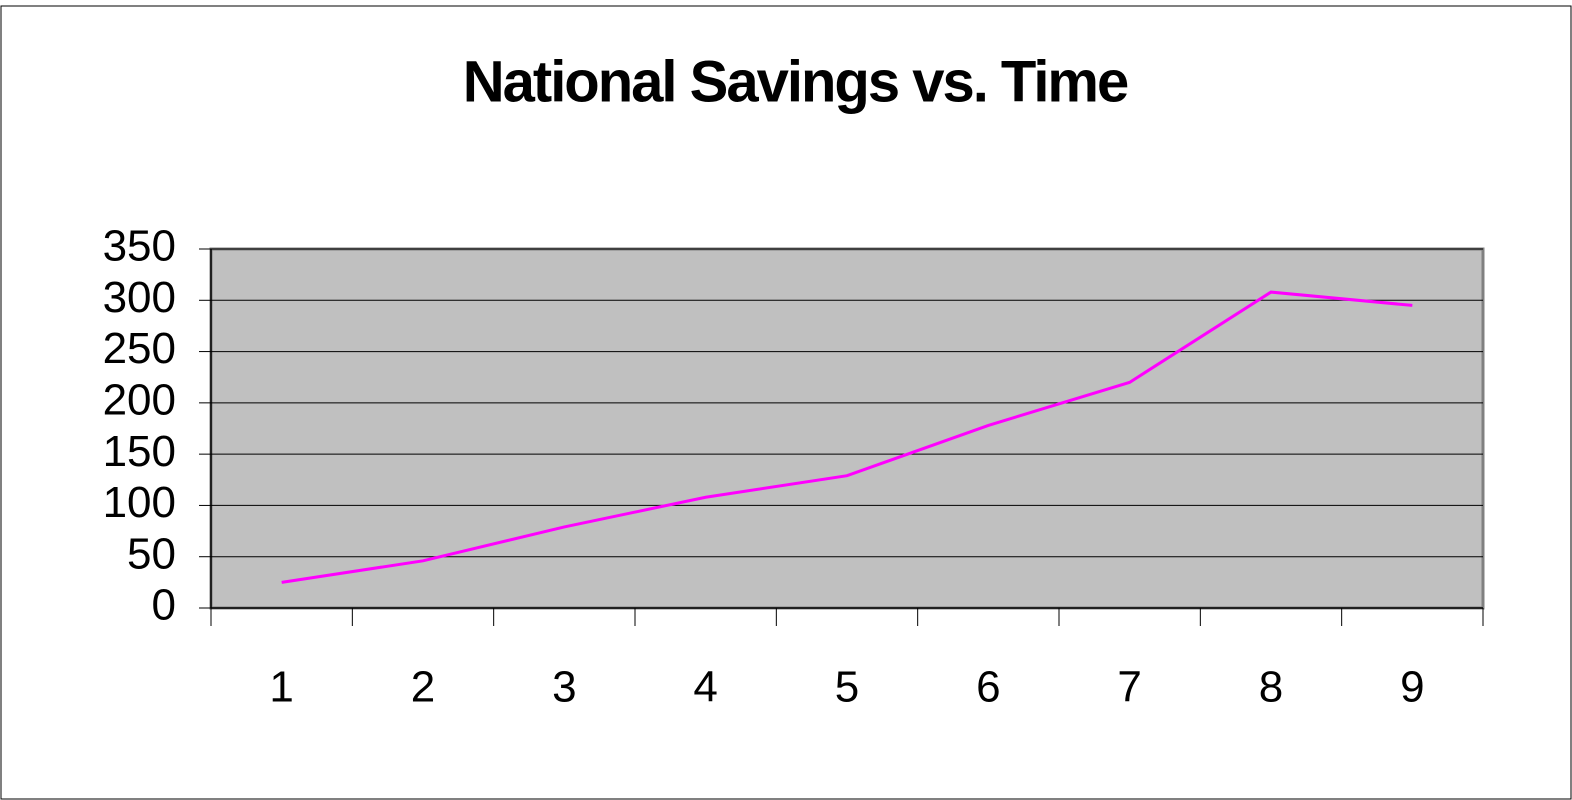 This screenshot has width=1572, height=800. What do you see at coordinates (139, 399) in the screenshot?
I see `y-tick-label: 200` at bounding box center [139, 399].